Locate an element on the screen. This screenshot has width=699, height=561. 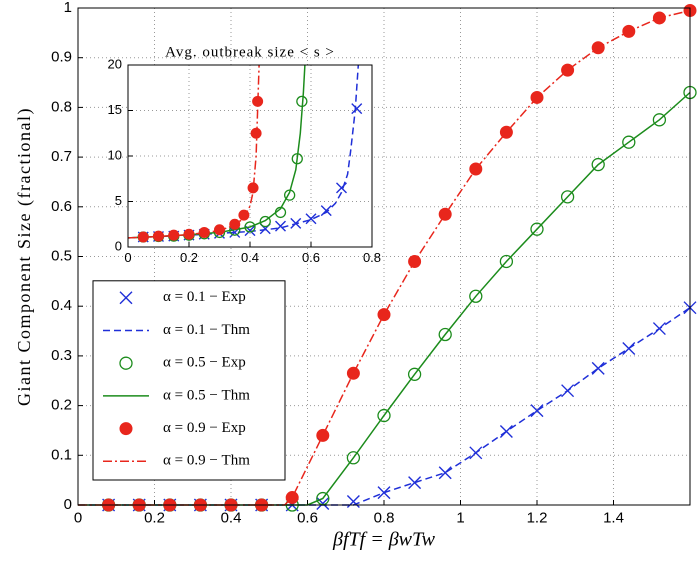
legend-label: α = 0.9 − Thm is located at coordinates (206, 461).